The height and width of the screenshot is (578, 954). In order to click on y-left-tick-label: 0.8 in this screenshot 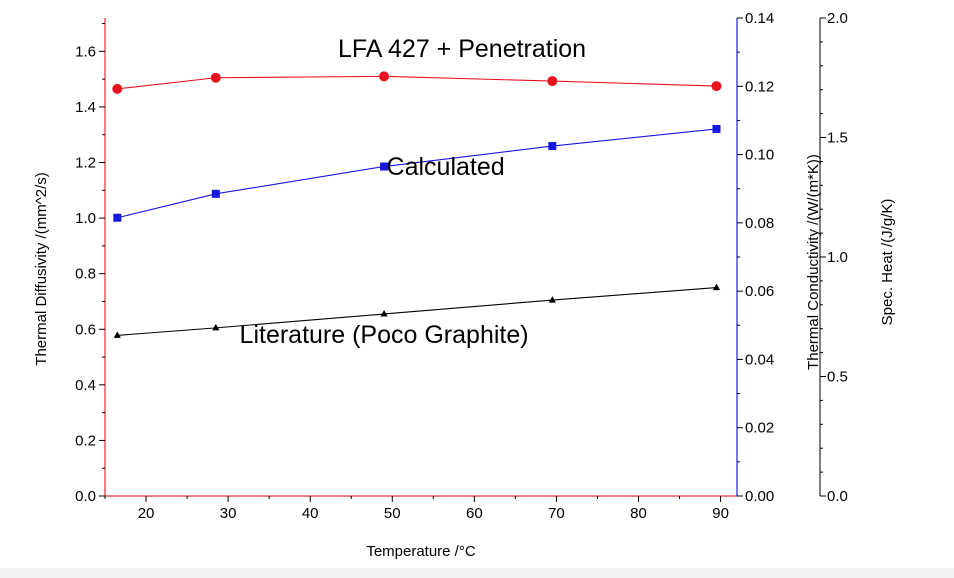, I will do `click(85, 274)`.